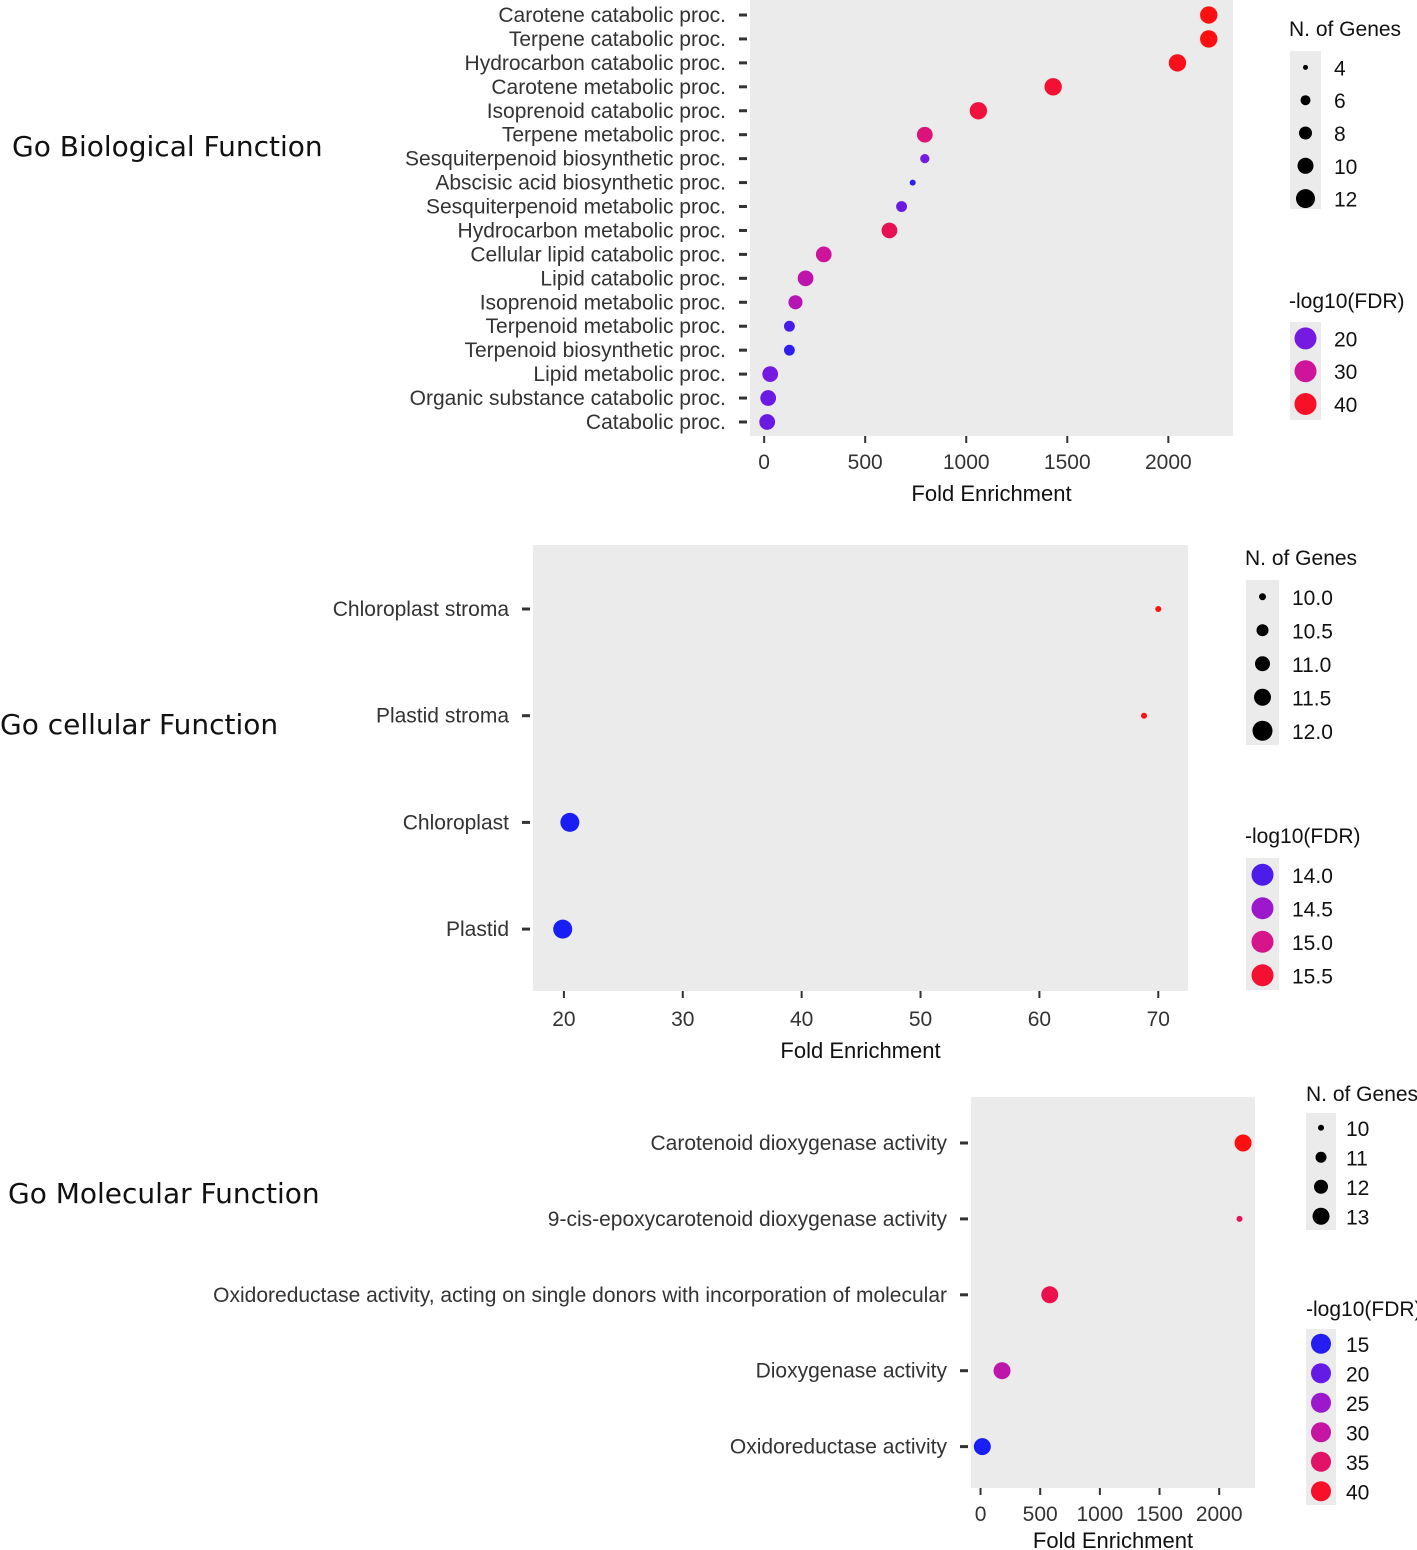 The height and width of the screenshot is (1550, 1417). What do you see at coordinates (592, 230) in the screenshot?
I see `category-label-hydrocarbon-metabolic-proc: Hydrocarbon metabolic proc.` at bounding box center [592, 230].